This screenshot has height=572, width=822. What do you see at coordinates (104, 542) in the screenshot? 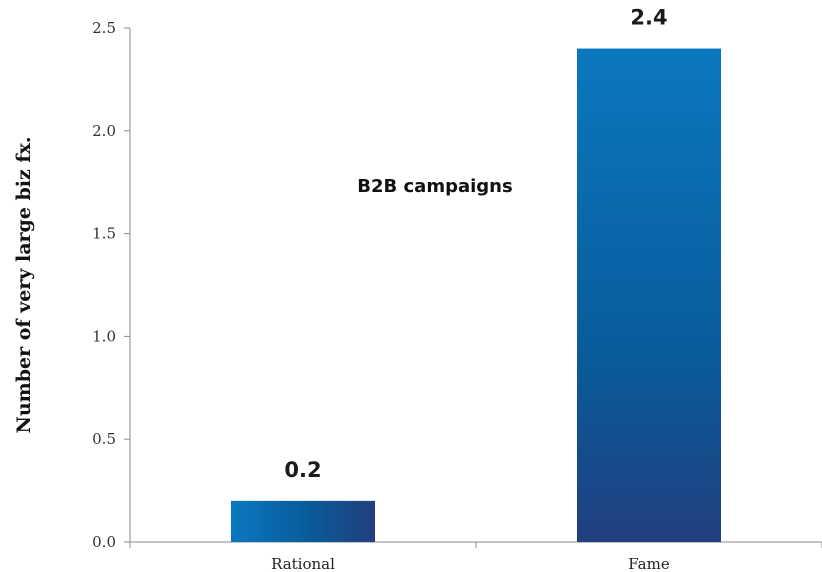
I see `y-tick-label: 0.0` at bounding box center [104, 542].